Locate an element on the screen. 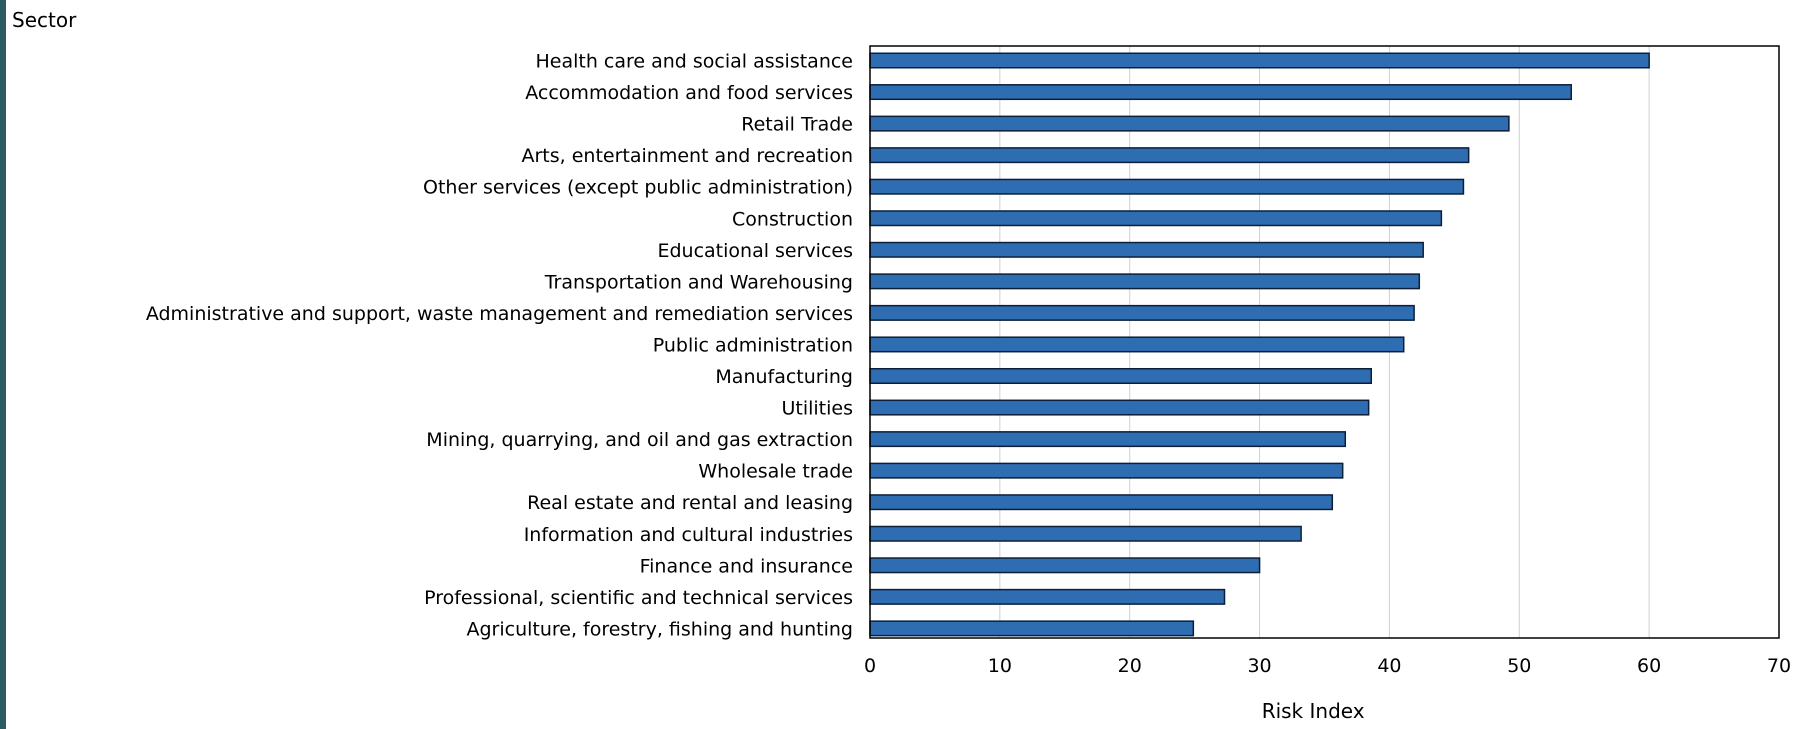 The height and width of the screenshot is (729, 1794). category-label: Utilities is located at coordinates (817, 409).